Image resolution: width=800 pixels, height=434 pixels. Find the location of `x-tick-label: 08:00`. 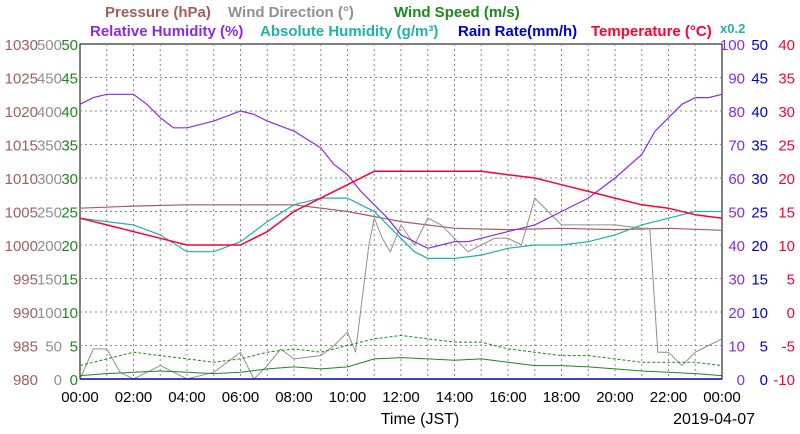

x-tick-label: 08:00 is located at coordinates (294, 397).